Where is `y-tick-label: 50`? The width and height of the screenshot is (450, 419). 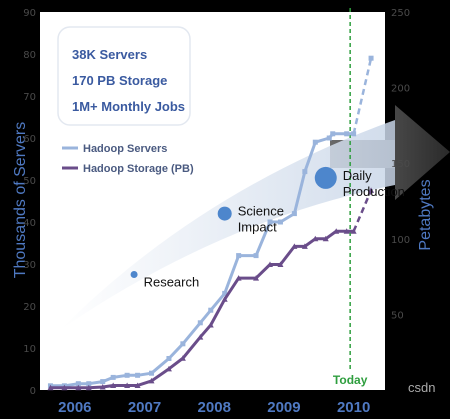 y-tick-label: 50 is located at coordinates (29, 181).